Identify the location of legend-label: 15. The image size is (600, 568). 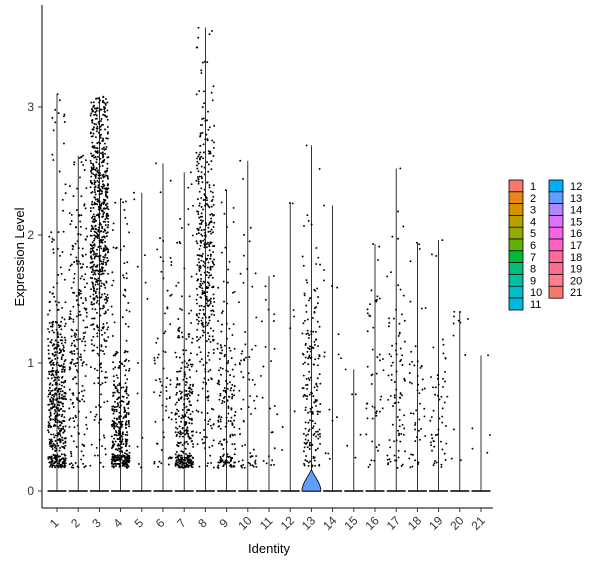
(576, 222).